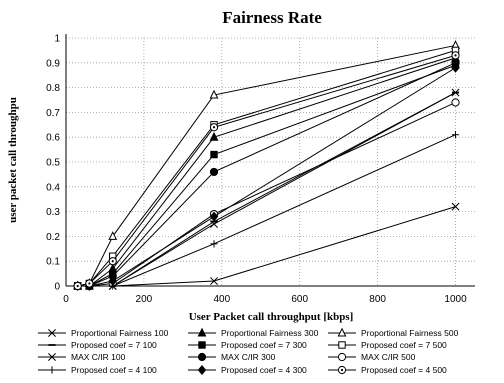  Describe the element at coordinates (377, 299) in the screenshot. I see `x-tick-label: 800` at that location.